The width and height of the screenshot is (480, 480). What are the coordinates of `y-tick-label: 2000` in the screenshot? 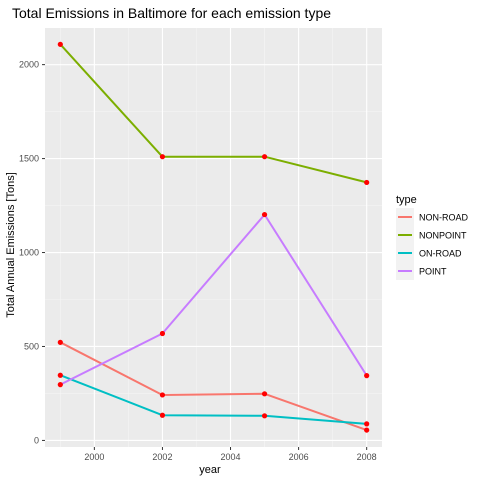 It's located at (29, 65).